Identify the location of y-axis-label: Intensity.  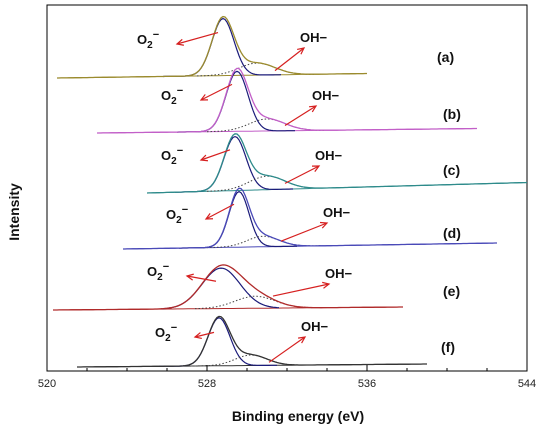
(14, 212).